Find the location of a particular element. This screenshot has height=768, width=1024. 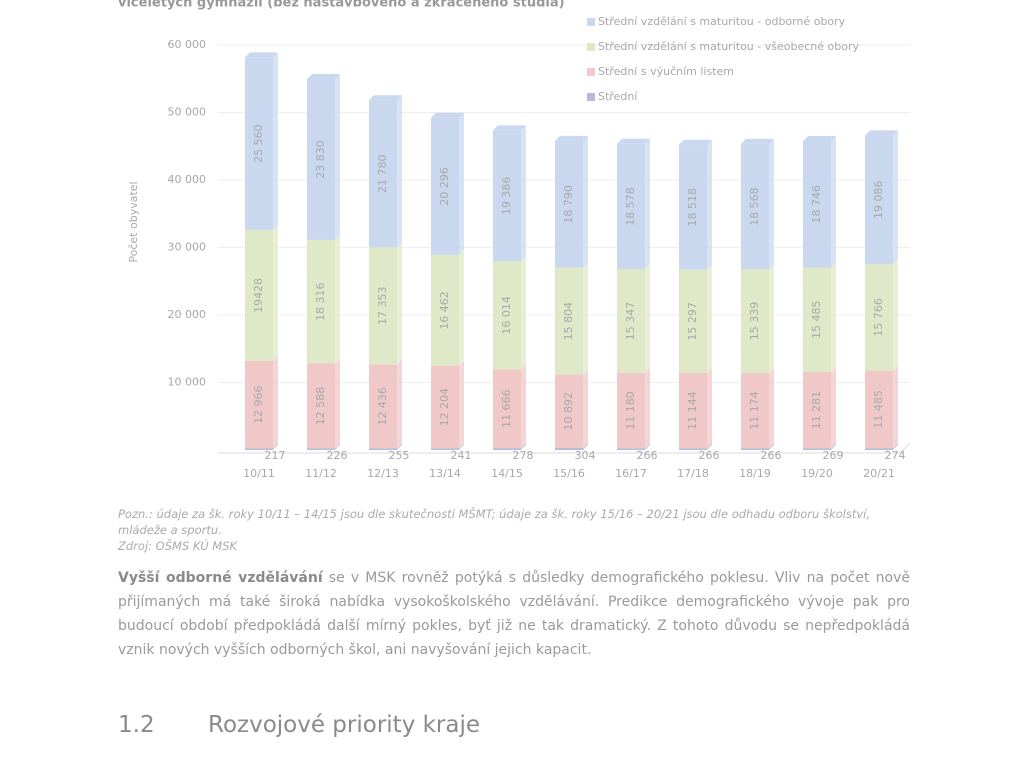

value-label: 255 is located at coordinates (399, 455).